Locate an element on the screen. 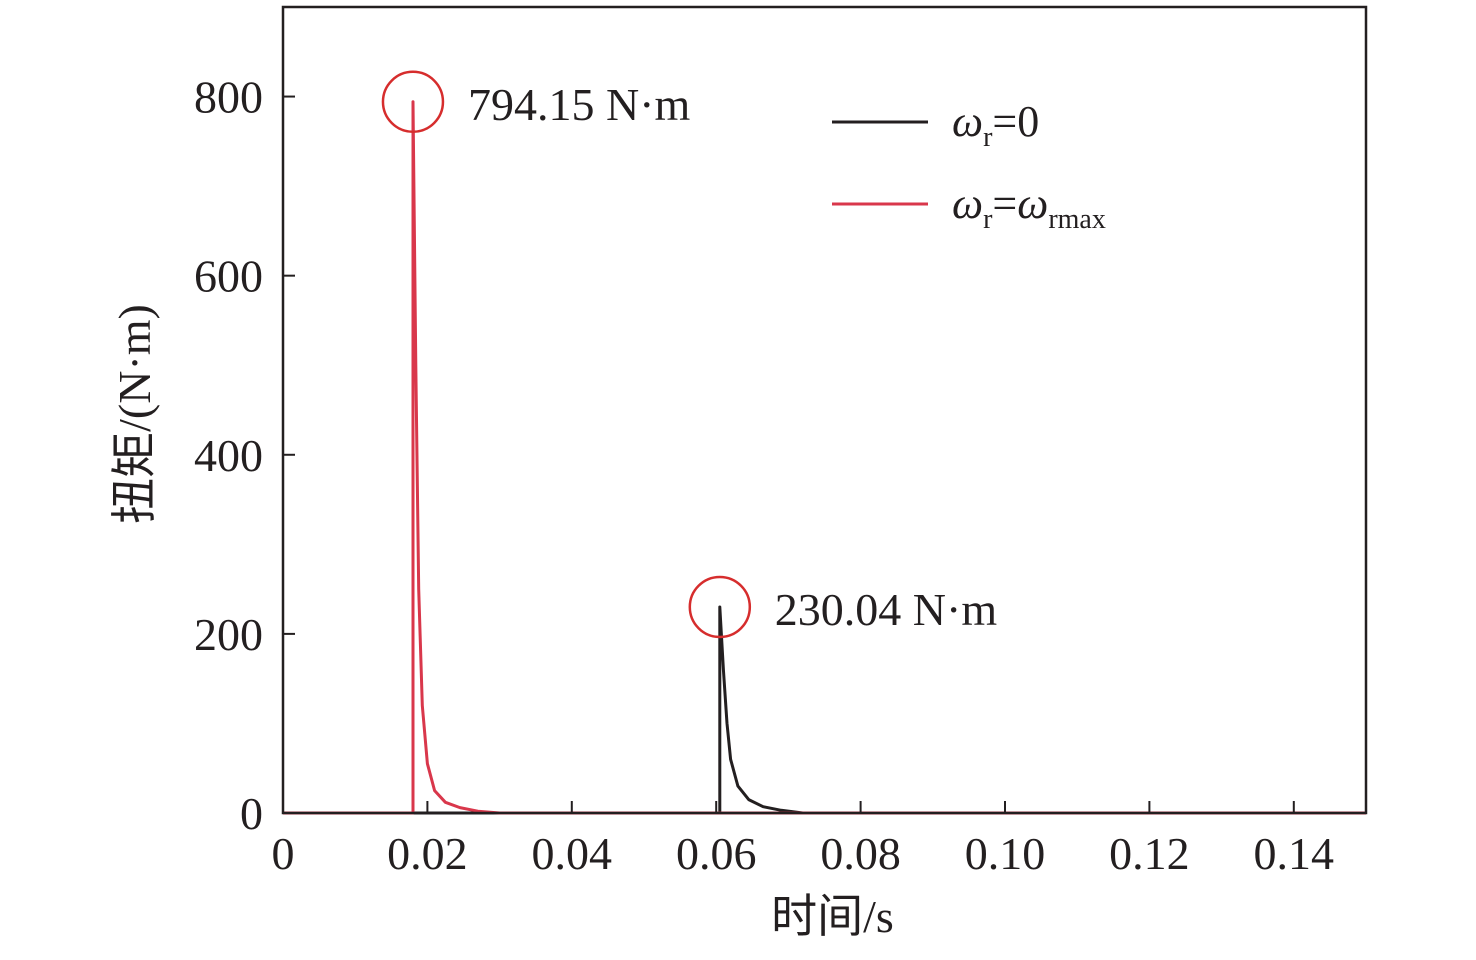  y-tick-label: 800 is located at coordinates (228, 97).